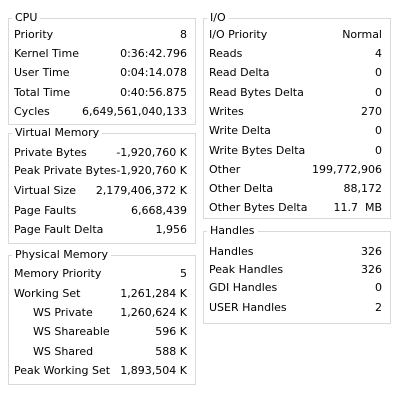  What do you see at coordinates (362, 34) in the screenshot?
I see `io-priority-value: Normal` at bounding box center [362, 34].